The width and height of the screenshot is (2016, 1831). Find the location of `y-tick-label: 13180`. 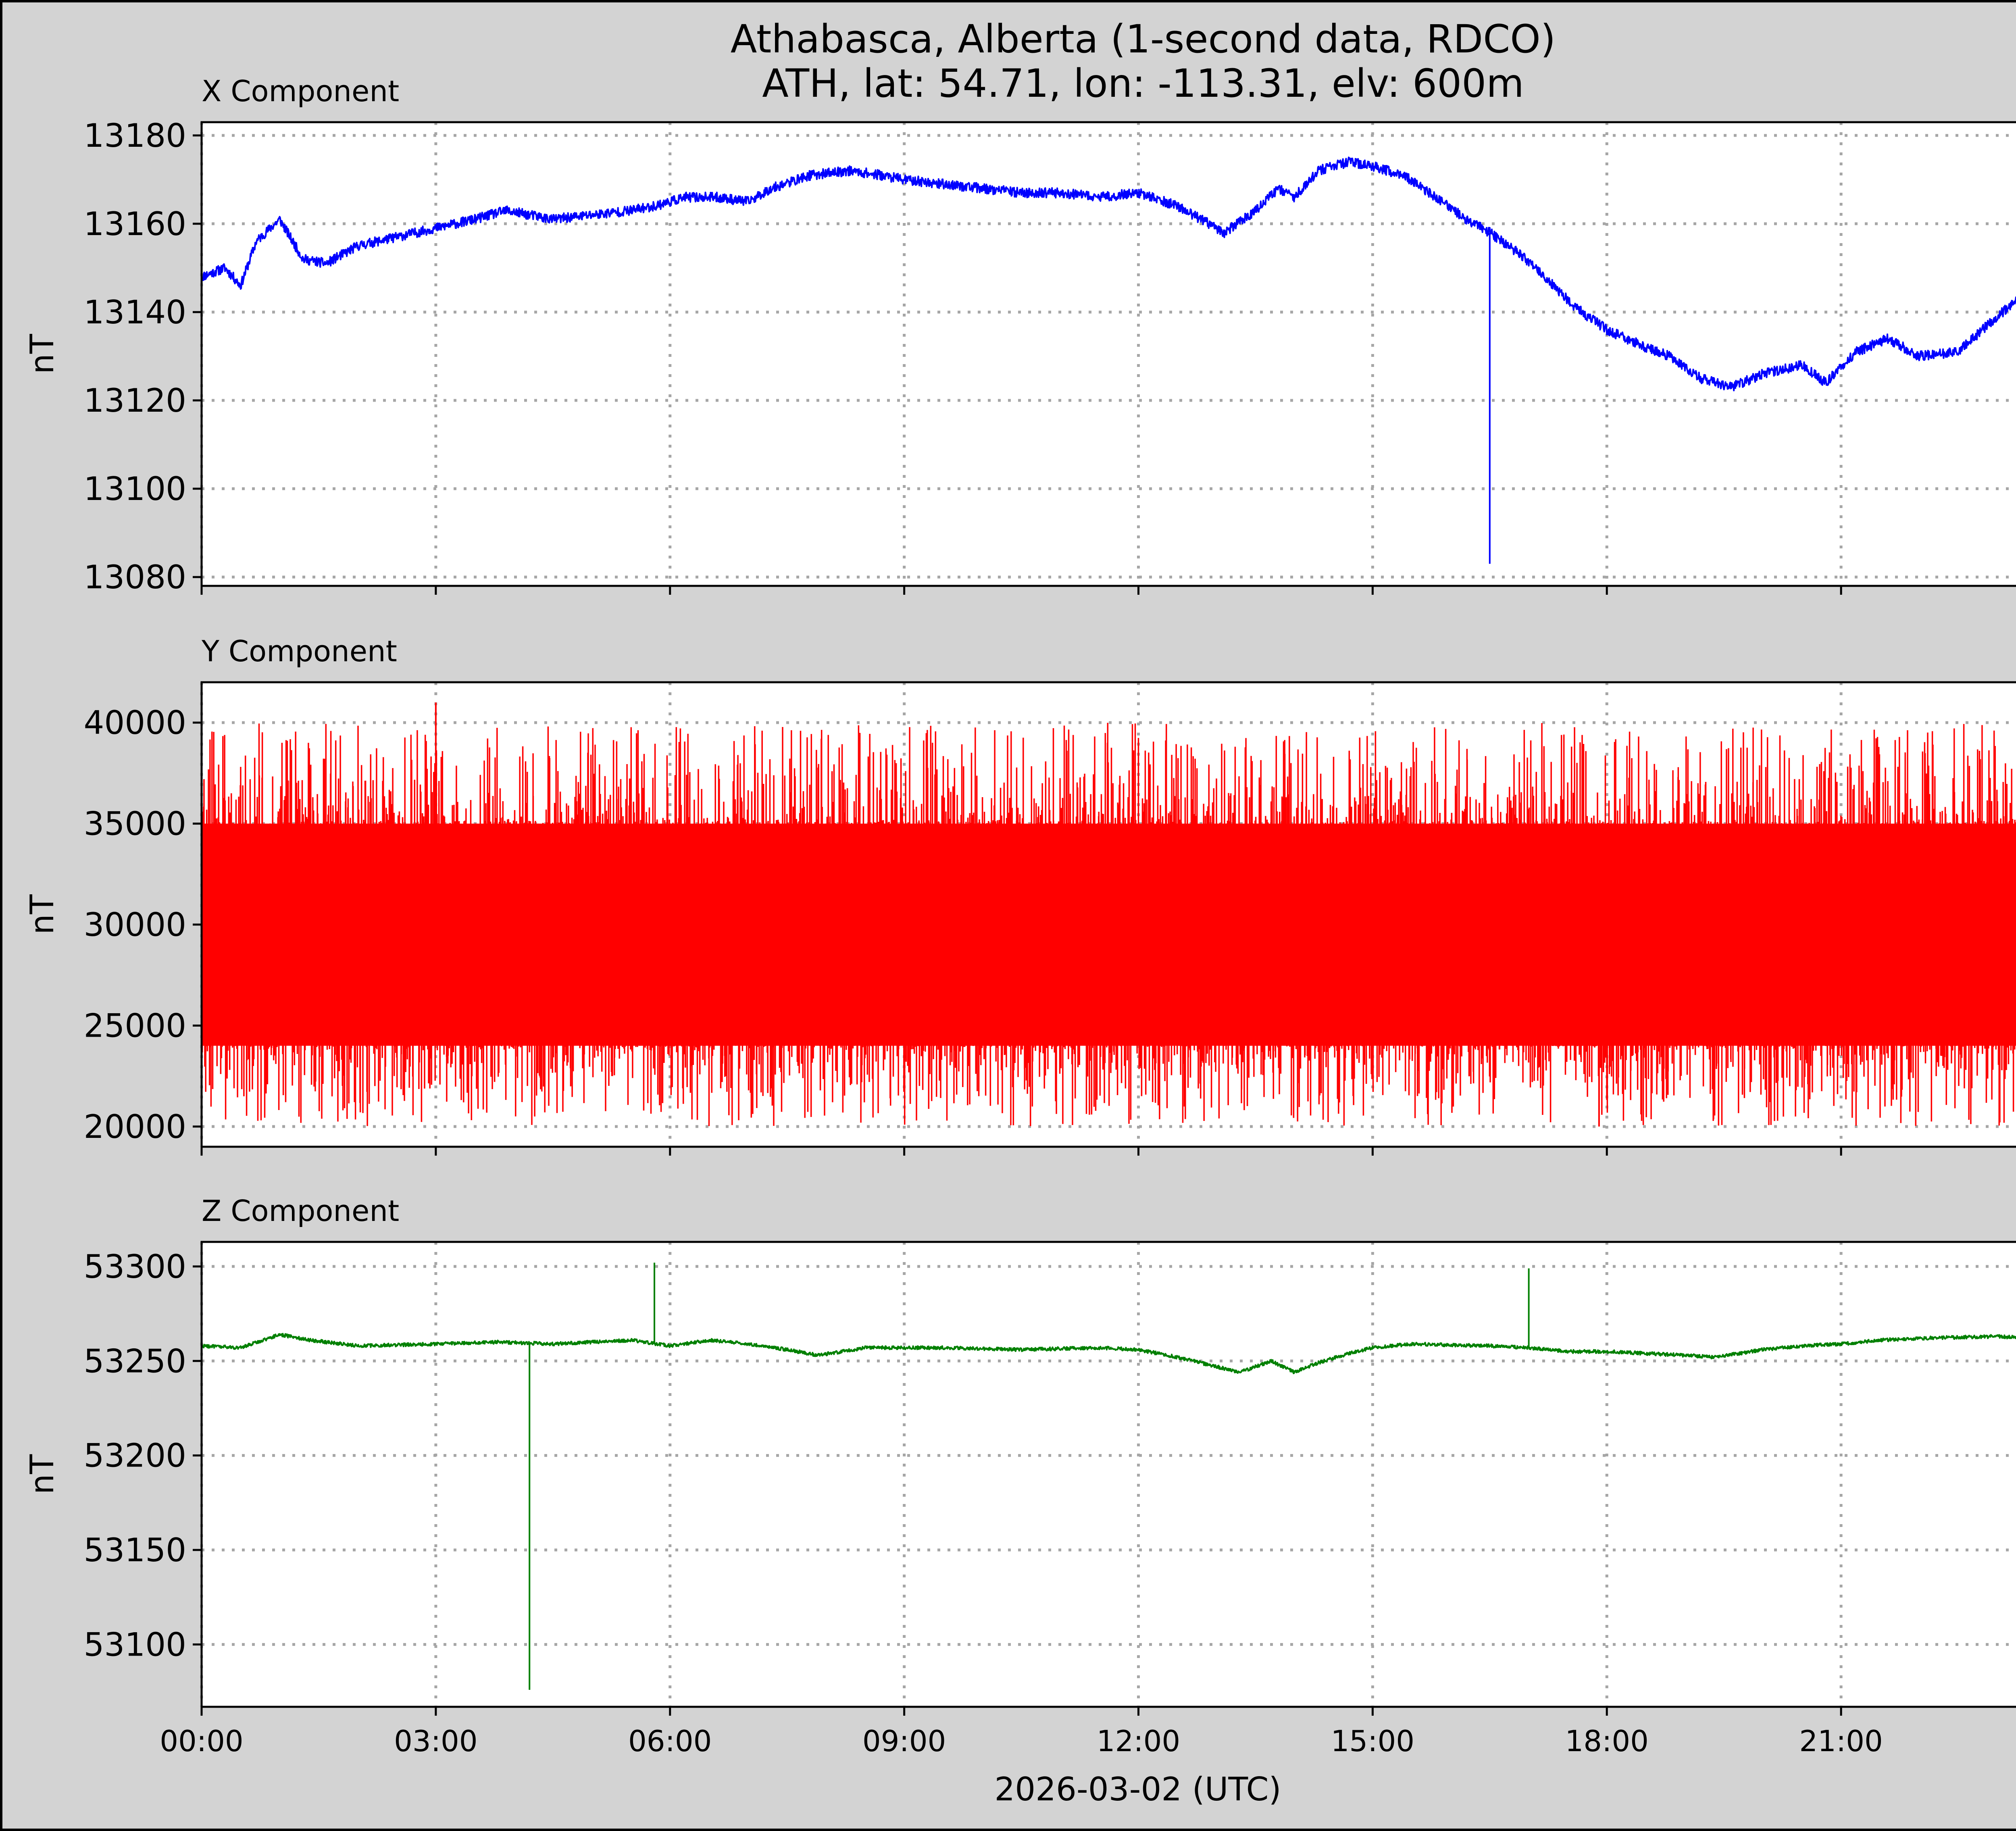

y-tick-label: 13180 is located at coordinates (135, 135).